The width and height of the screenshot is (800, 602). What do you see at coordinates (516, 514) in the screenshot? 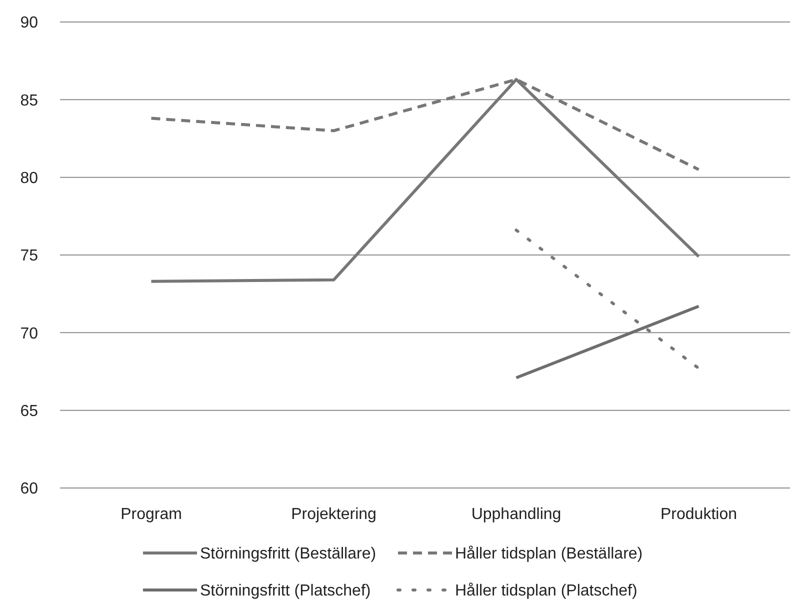
I see `x-tick-label: Upphandling` at bounding box center [516, 514].